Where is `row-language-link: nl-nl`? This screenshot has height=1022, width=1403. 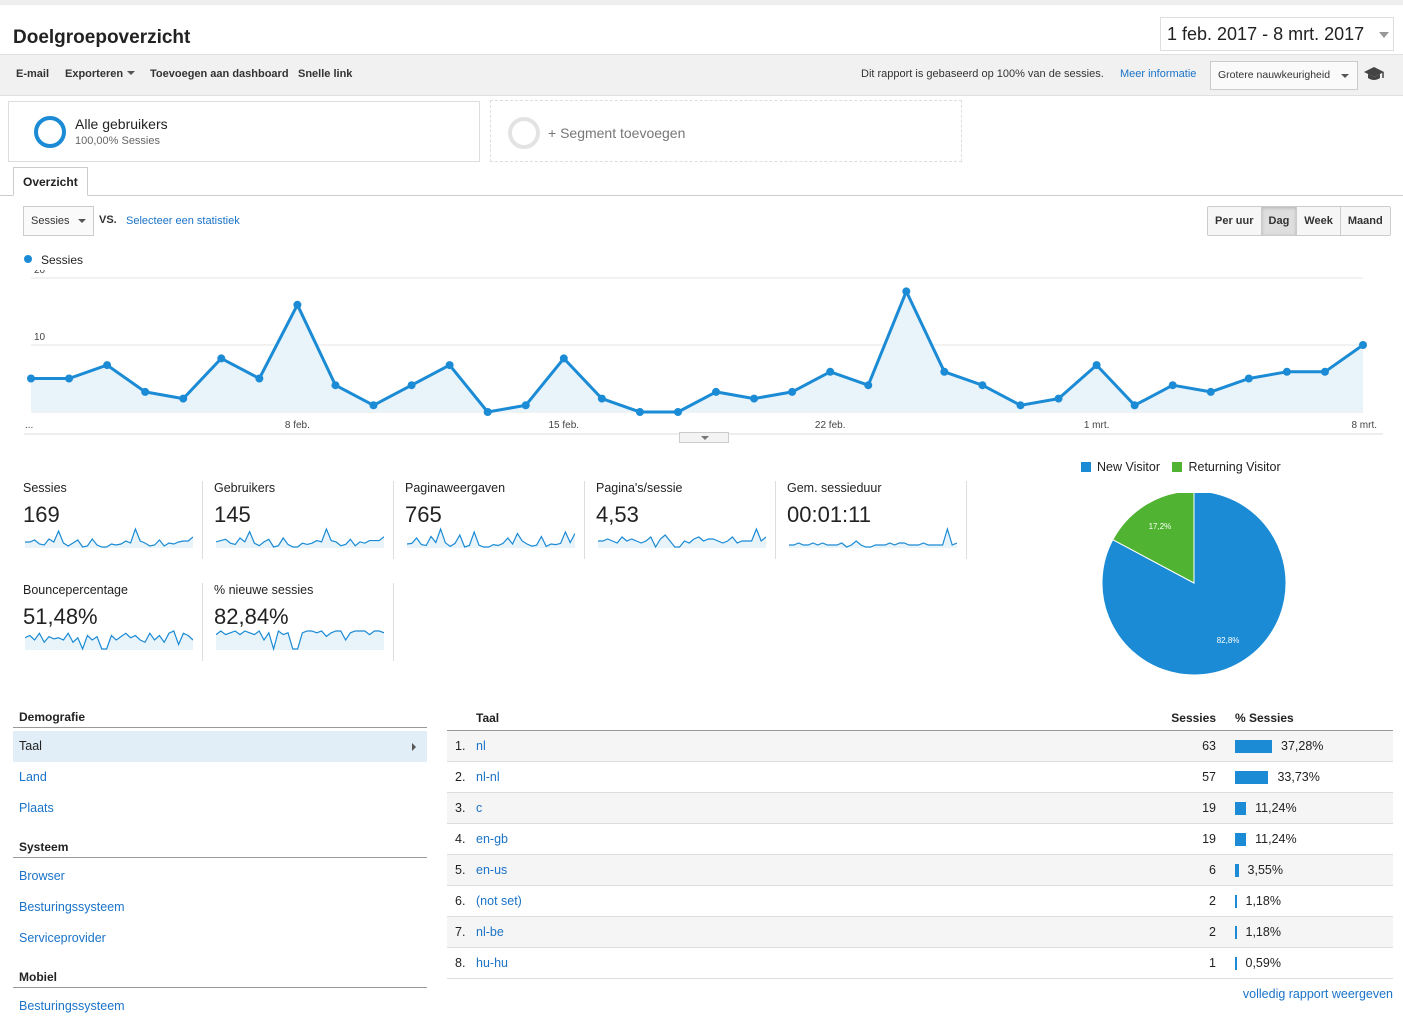 row-language-link: nl-nl is located at coordinates (488, 777).